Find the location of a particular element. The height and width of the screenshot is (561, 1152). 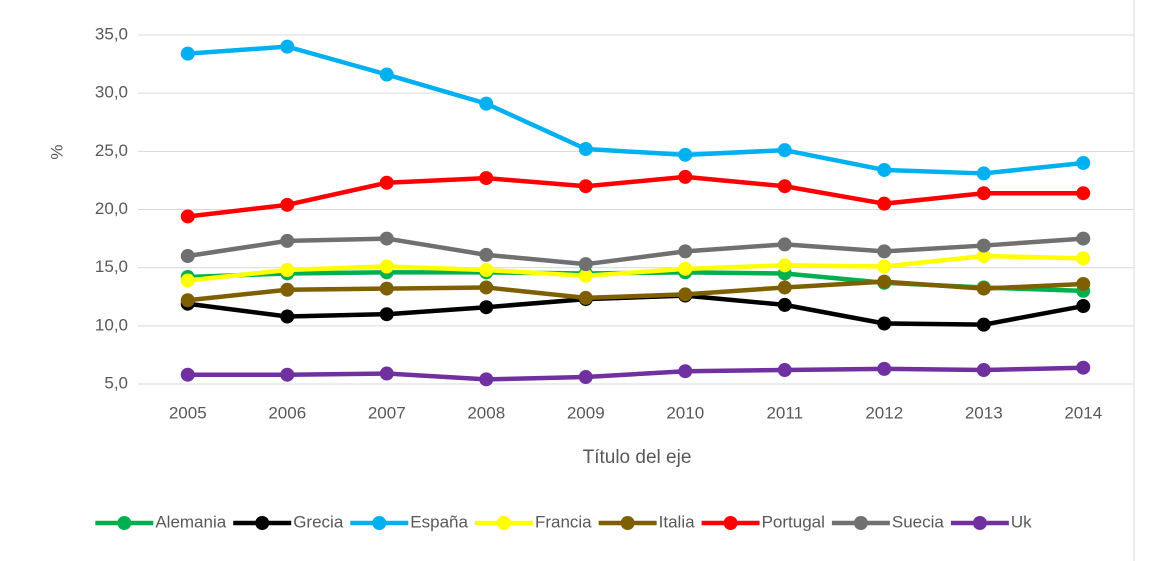

legend-label: Uk is located at coordinates (1021, 521).